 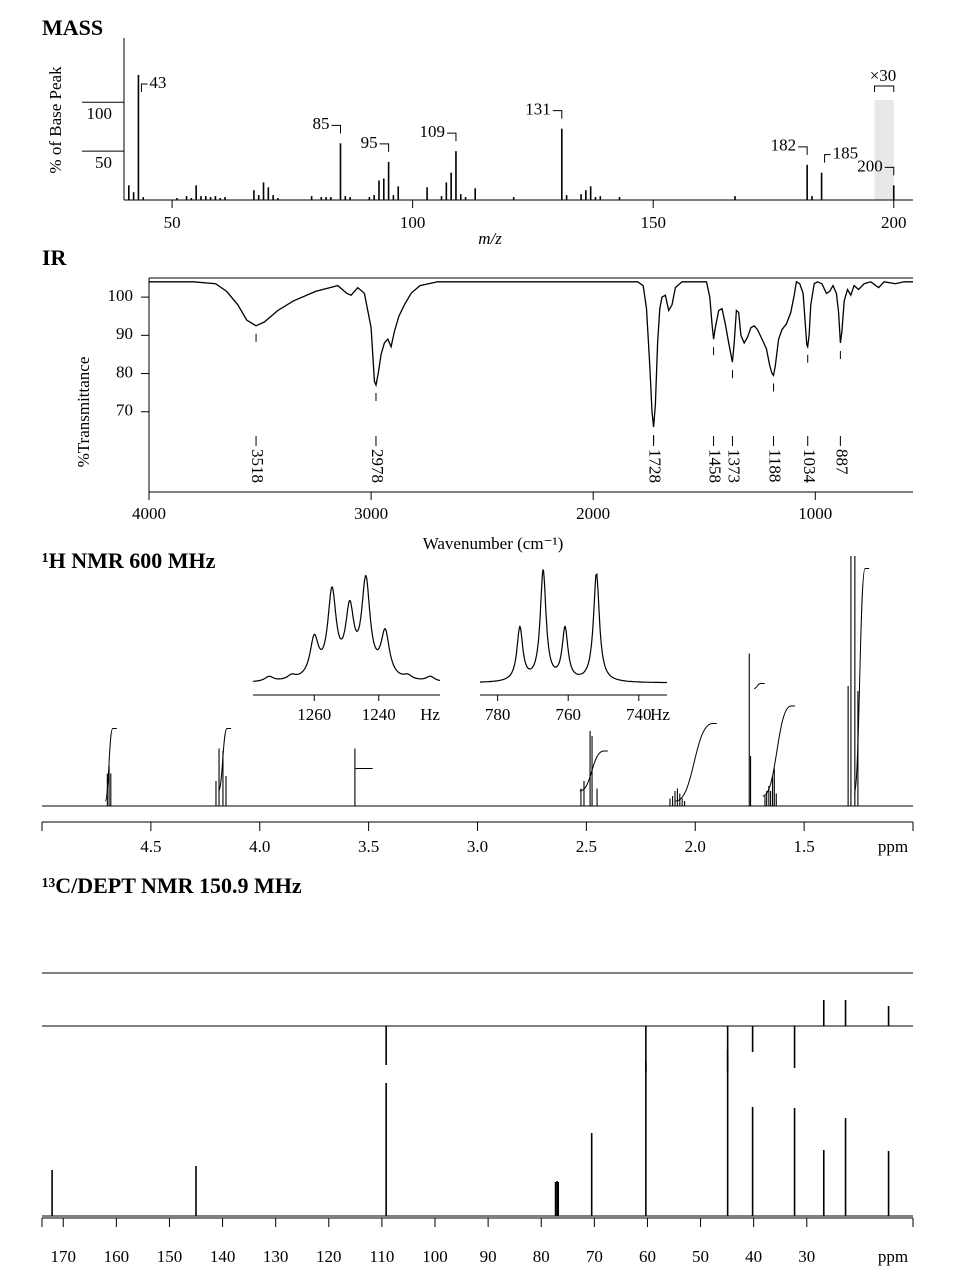 What do you see at coordinates (715, 466) in the screenshot?
I see `peak-label: 1458` at bounding box center [715, 466].